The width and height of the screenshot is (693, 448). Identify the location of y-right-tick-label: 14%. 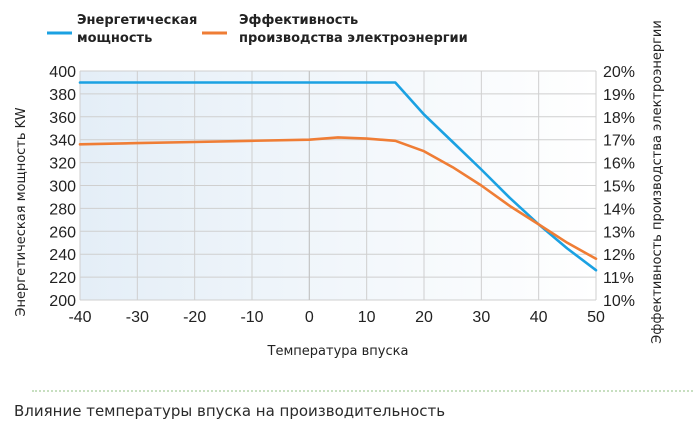
(619, 209).